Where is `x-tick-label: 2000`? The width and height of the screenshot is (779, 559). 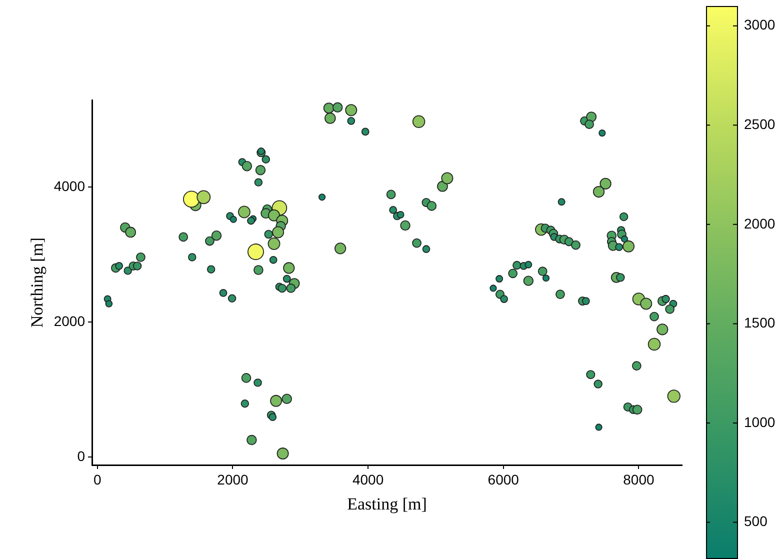 x-tick-label: 2000 is located at coordinates (233, 479).